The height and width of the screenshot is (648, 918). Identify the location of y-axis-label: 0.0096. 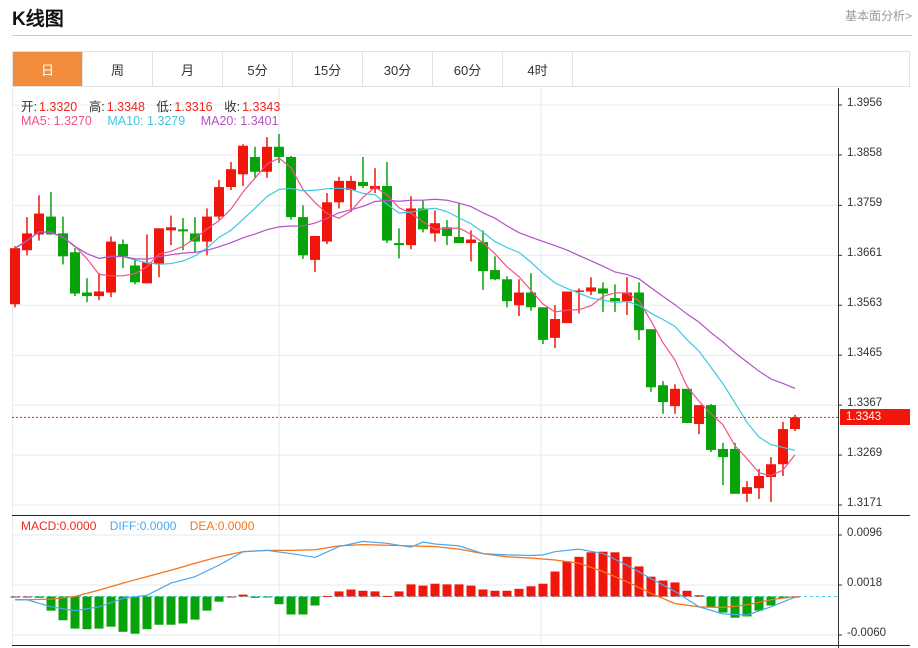
(865, 533).